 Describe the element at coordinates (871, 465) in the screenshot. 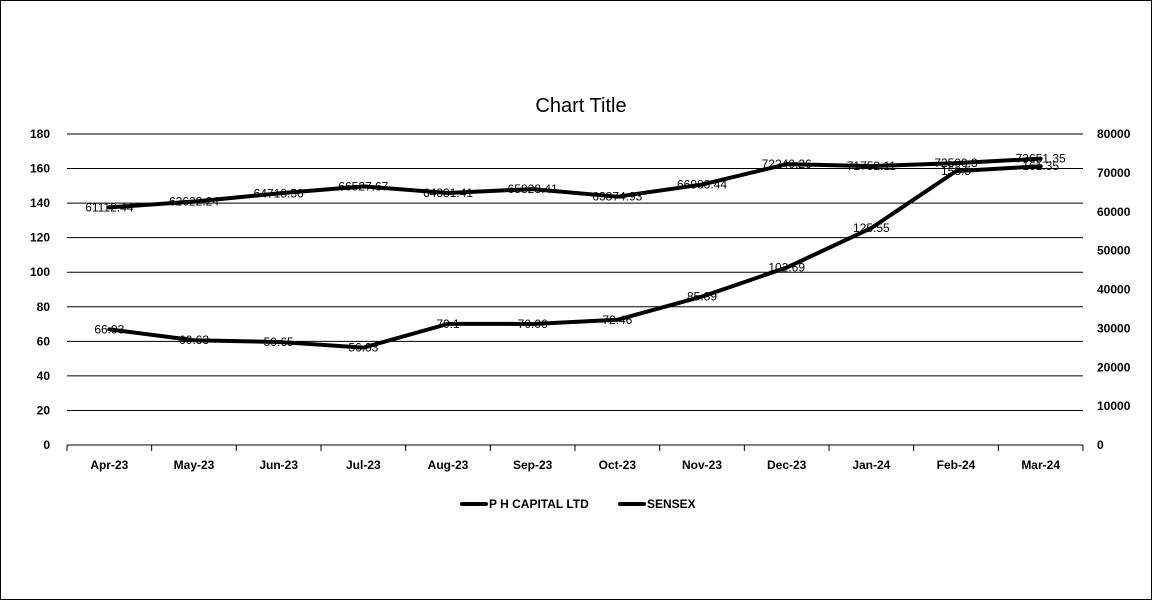

I see `x-tick-label: Jan-24` at that location.